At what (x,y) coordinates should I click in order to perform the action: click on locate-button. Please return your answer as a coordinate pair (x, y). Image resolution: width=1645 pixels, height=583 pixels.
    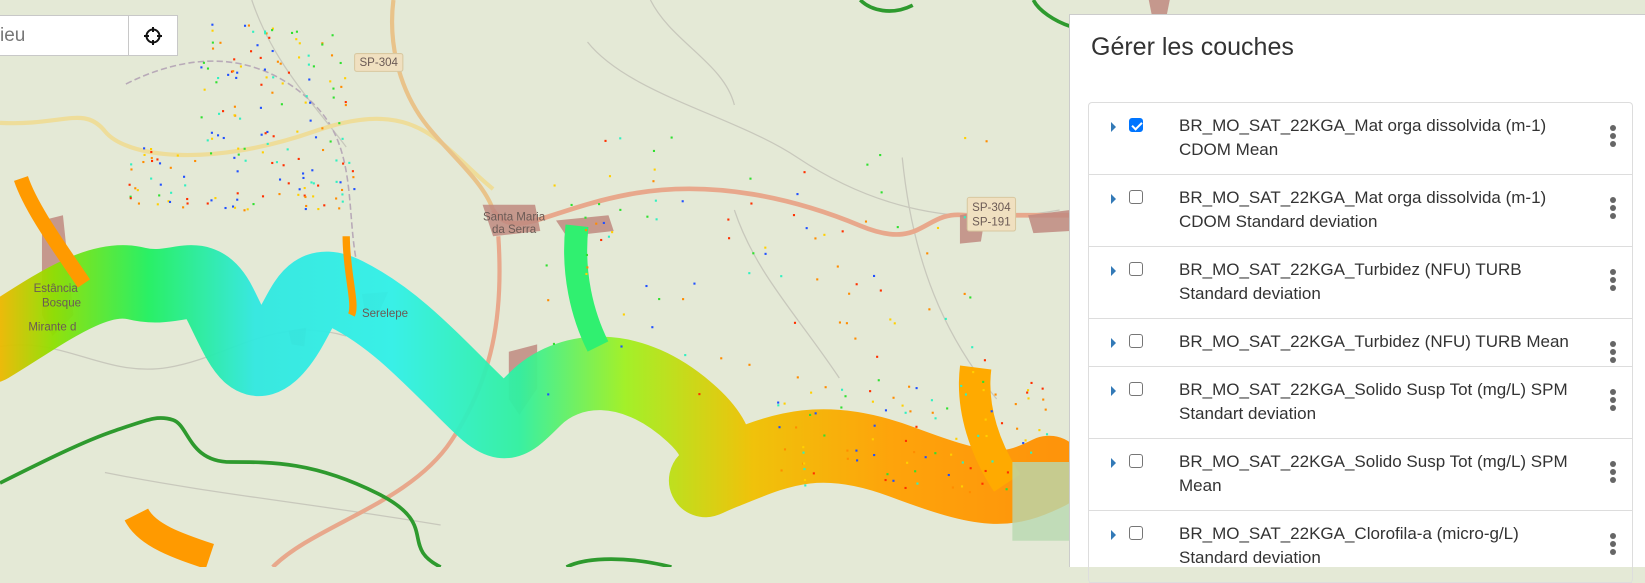
    Looking at the image, I should click on (153, 35).